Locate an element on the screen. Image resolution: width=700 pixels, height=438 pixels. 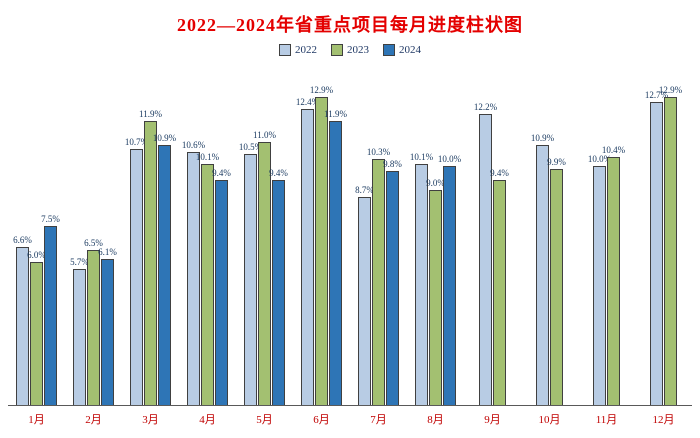
bar-2022-1月: 6.6% is located at coordinates (22, 320).